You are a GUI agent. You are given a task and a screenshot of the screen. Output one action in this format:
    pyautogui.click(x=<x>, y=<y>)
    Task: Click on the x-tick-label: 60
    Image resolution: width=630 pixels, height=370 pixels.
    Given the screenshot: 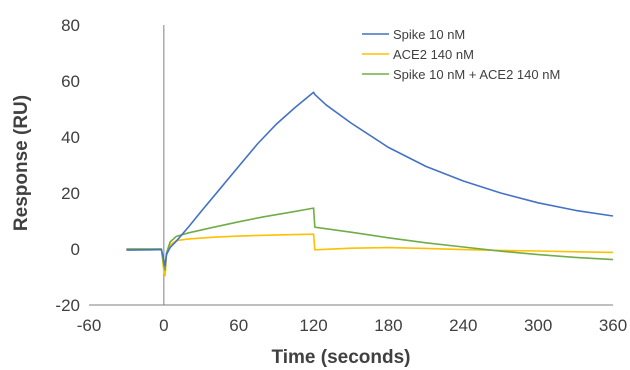 What is the action you would take?
    pyautogui.click(x=238, y=325)
    